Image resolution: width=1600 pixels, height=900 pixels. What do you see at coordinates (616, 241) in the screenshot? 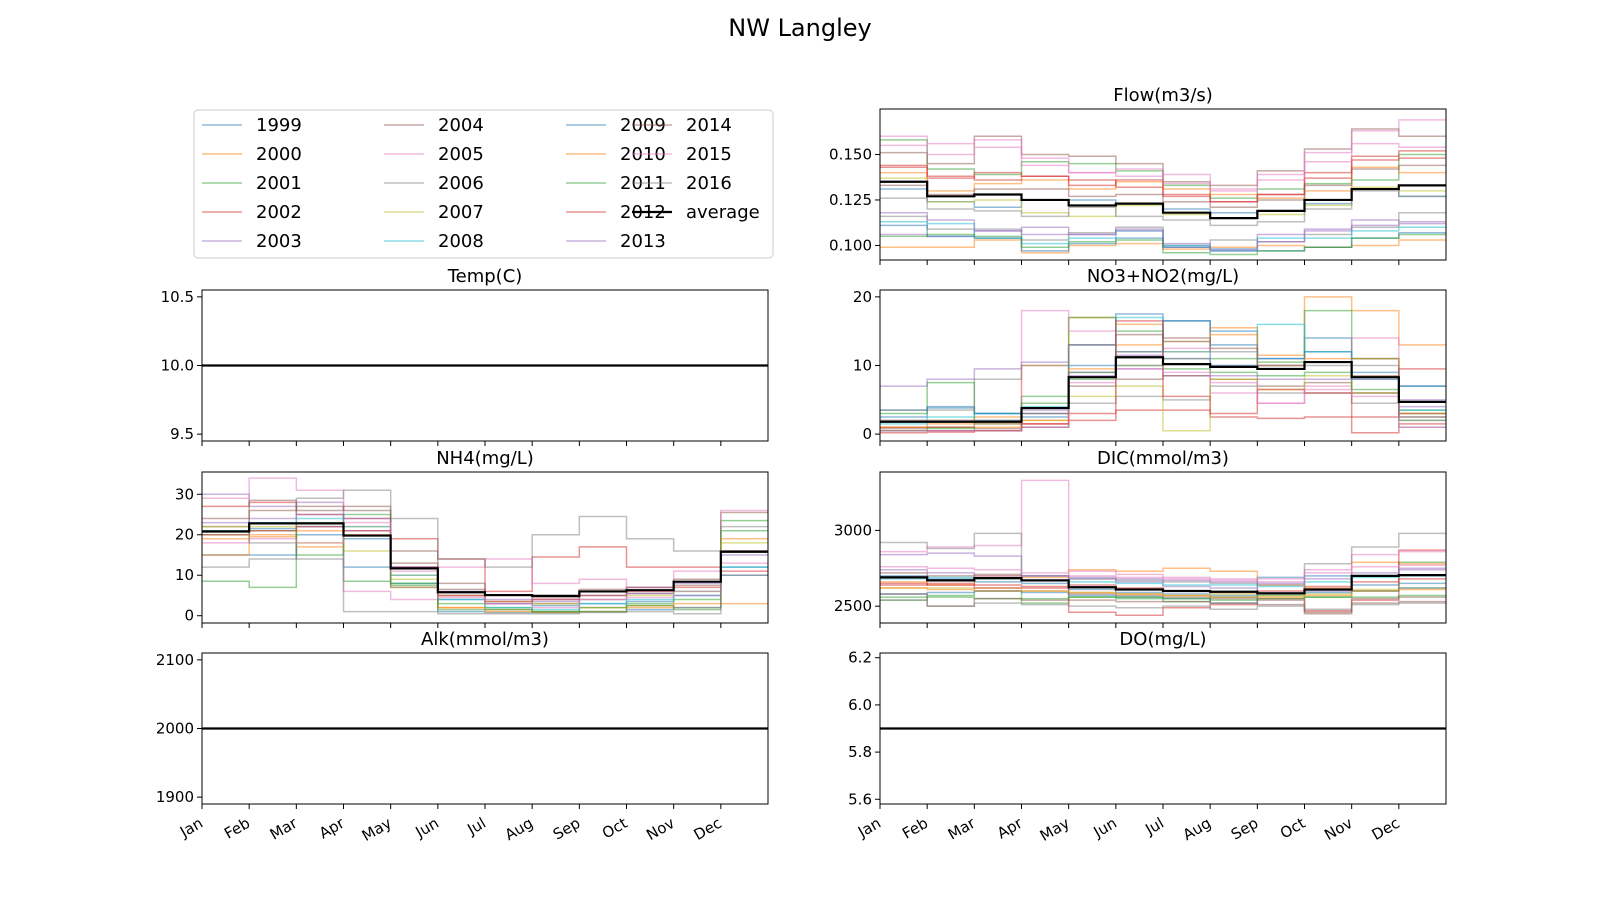
I see `legend-item-2013: 2013` at bounding box center [616, 241].